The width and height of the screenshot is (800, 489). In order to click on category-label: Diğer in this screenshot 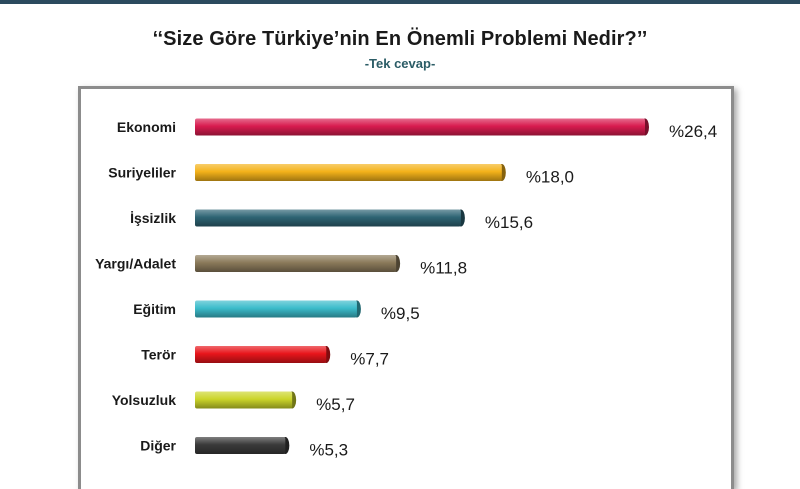, I will do `click(158, 446)`.